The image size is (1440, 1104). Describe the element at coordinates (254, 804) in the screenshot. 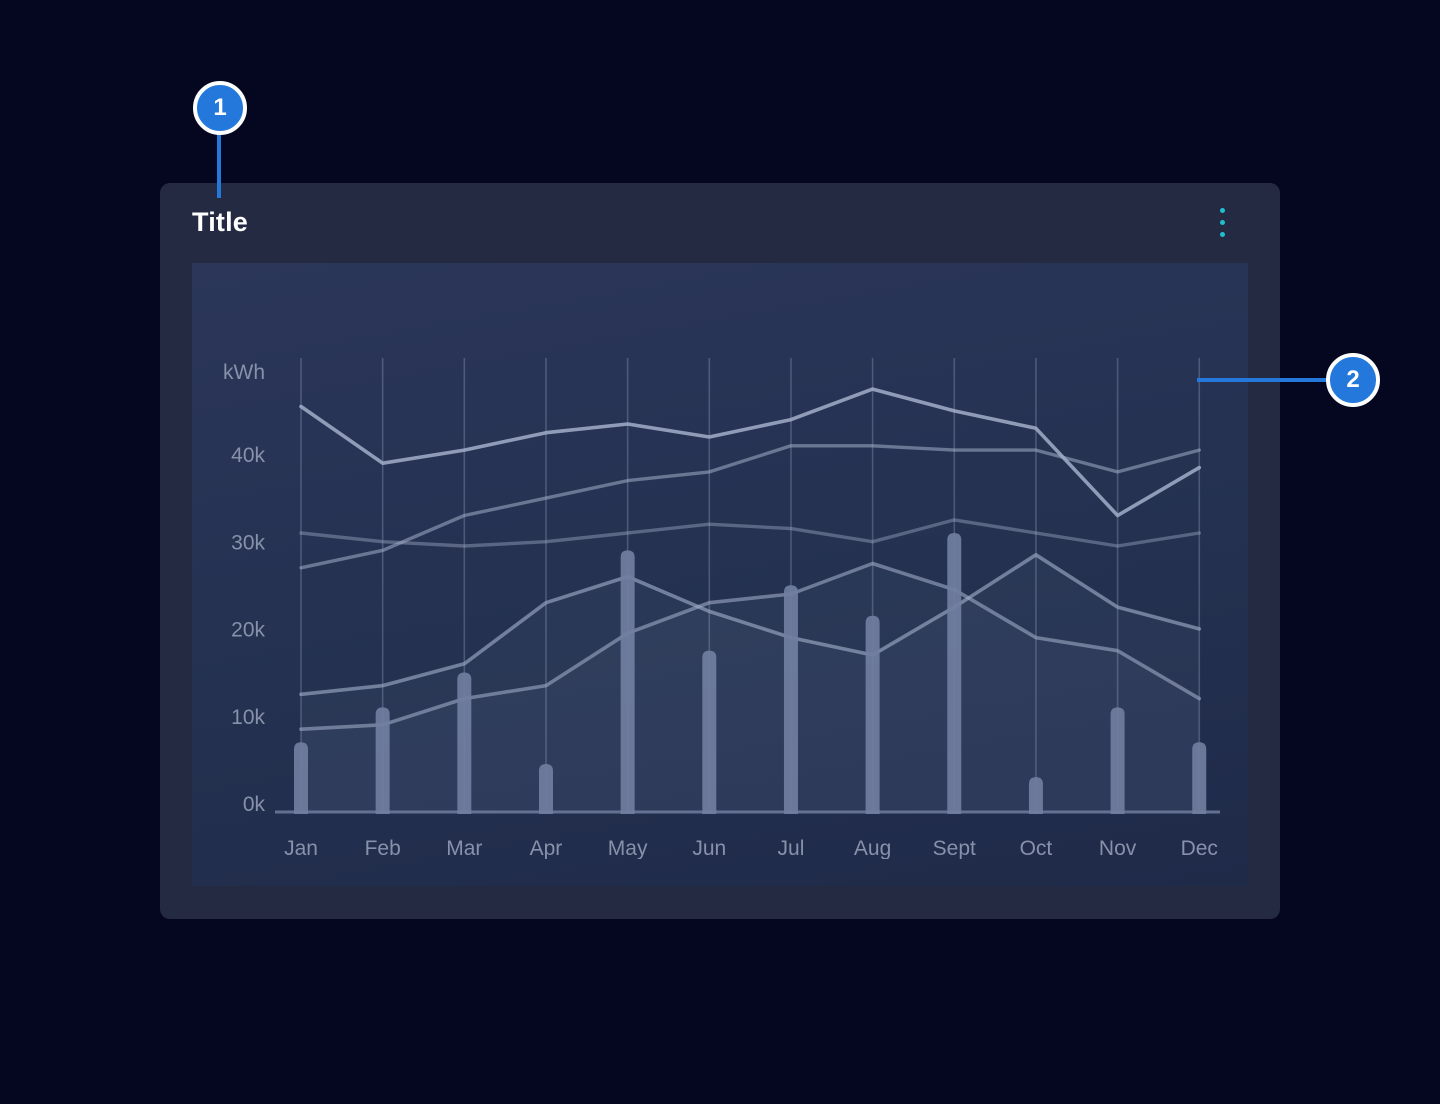

I see `y-tick-0k: 0k` at that location.